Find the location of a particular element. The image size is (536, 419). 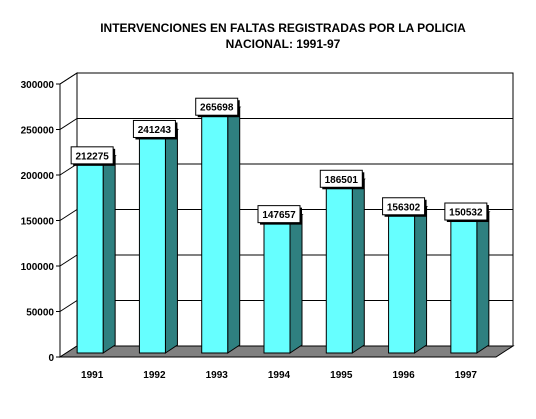

data-label: 265698 is located at coordinates (217, 108).